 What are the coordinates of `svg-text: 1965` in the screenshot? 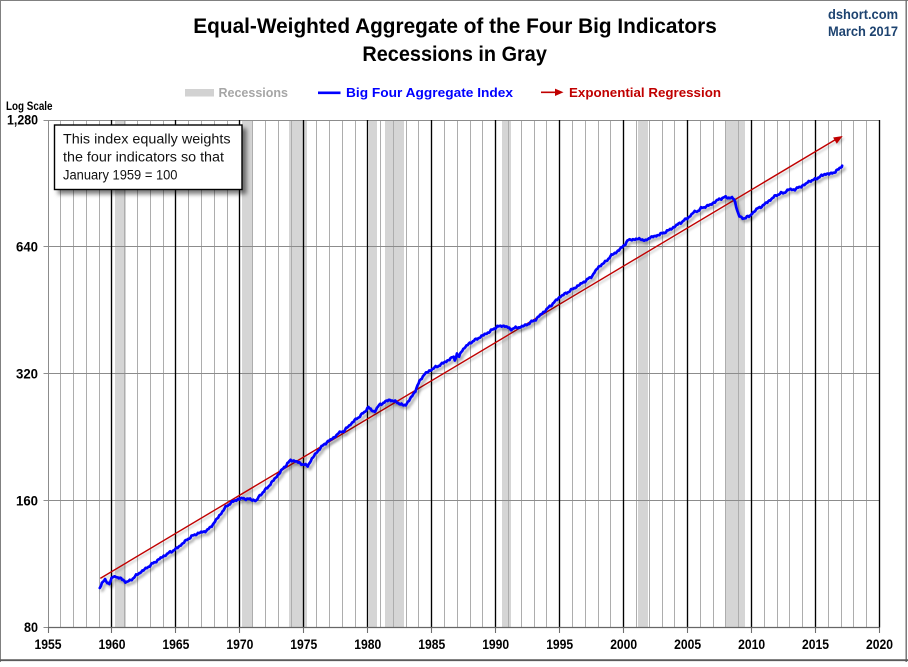 It's located at (175, 644).